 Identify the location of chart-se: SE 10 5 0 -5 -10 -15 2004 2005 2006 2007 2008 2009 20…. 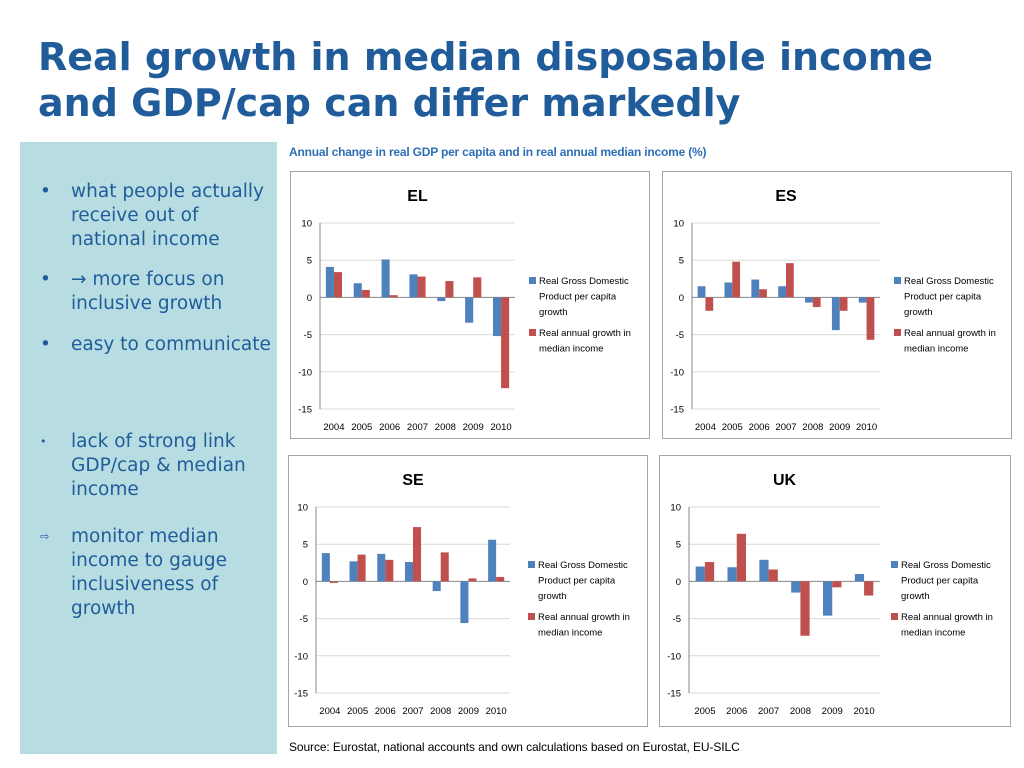
(468, 591).